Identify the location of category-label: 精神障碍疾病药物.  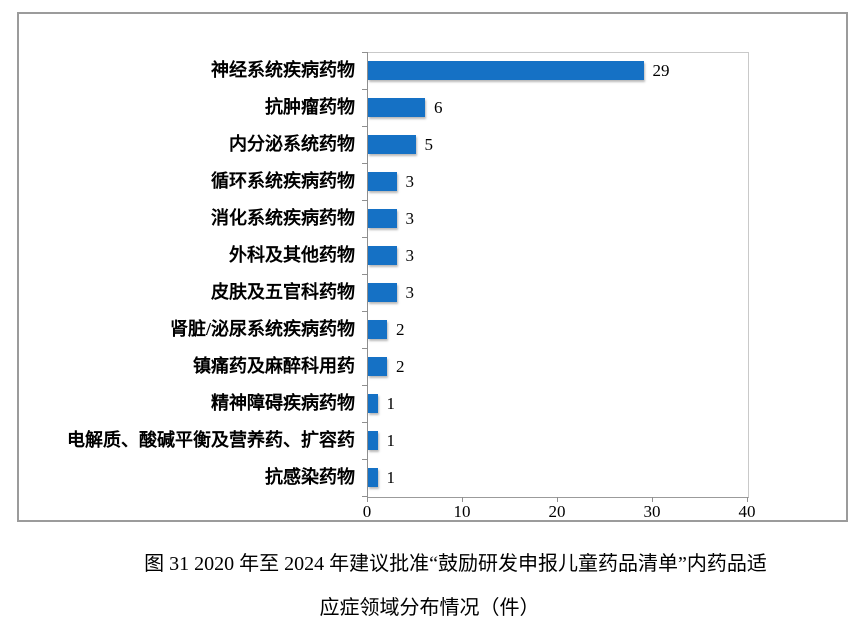
(283, 403).